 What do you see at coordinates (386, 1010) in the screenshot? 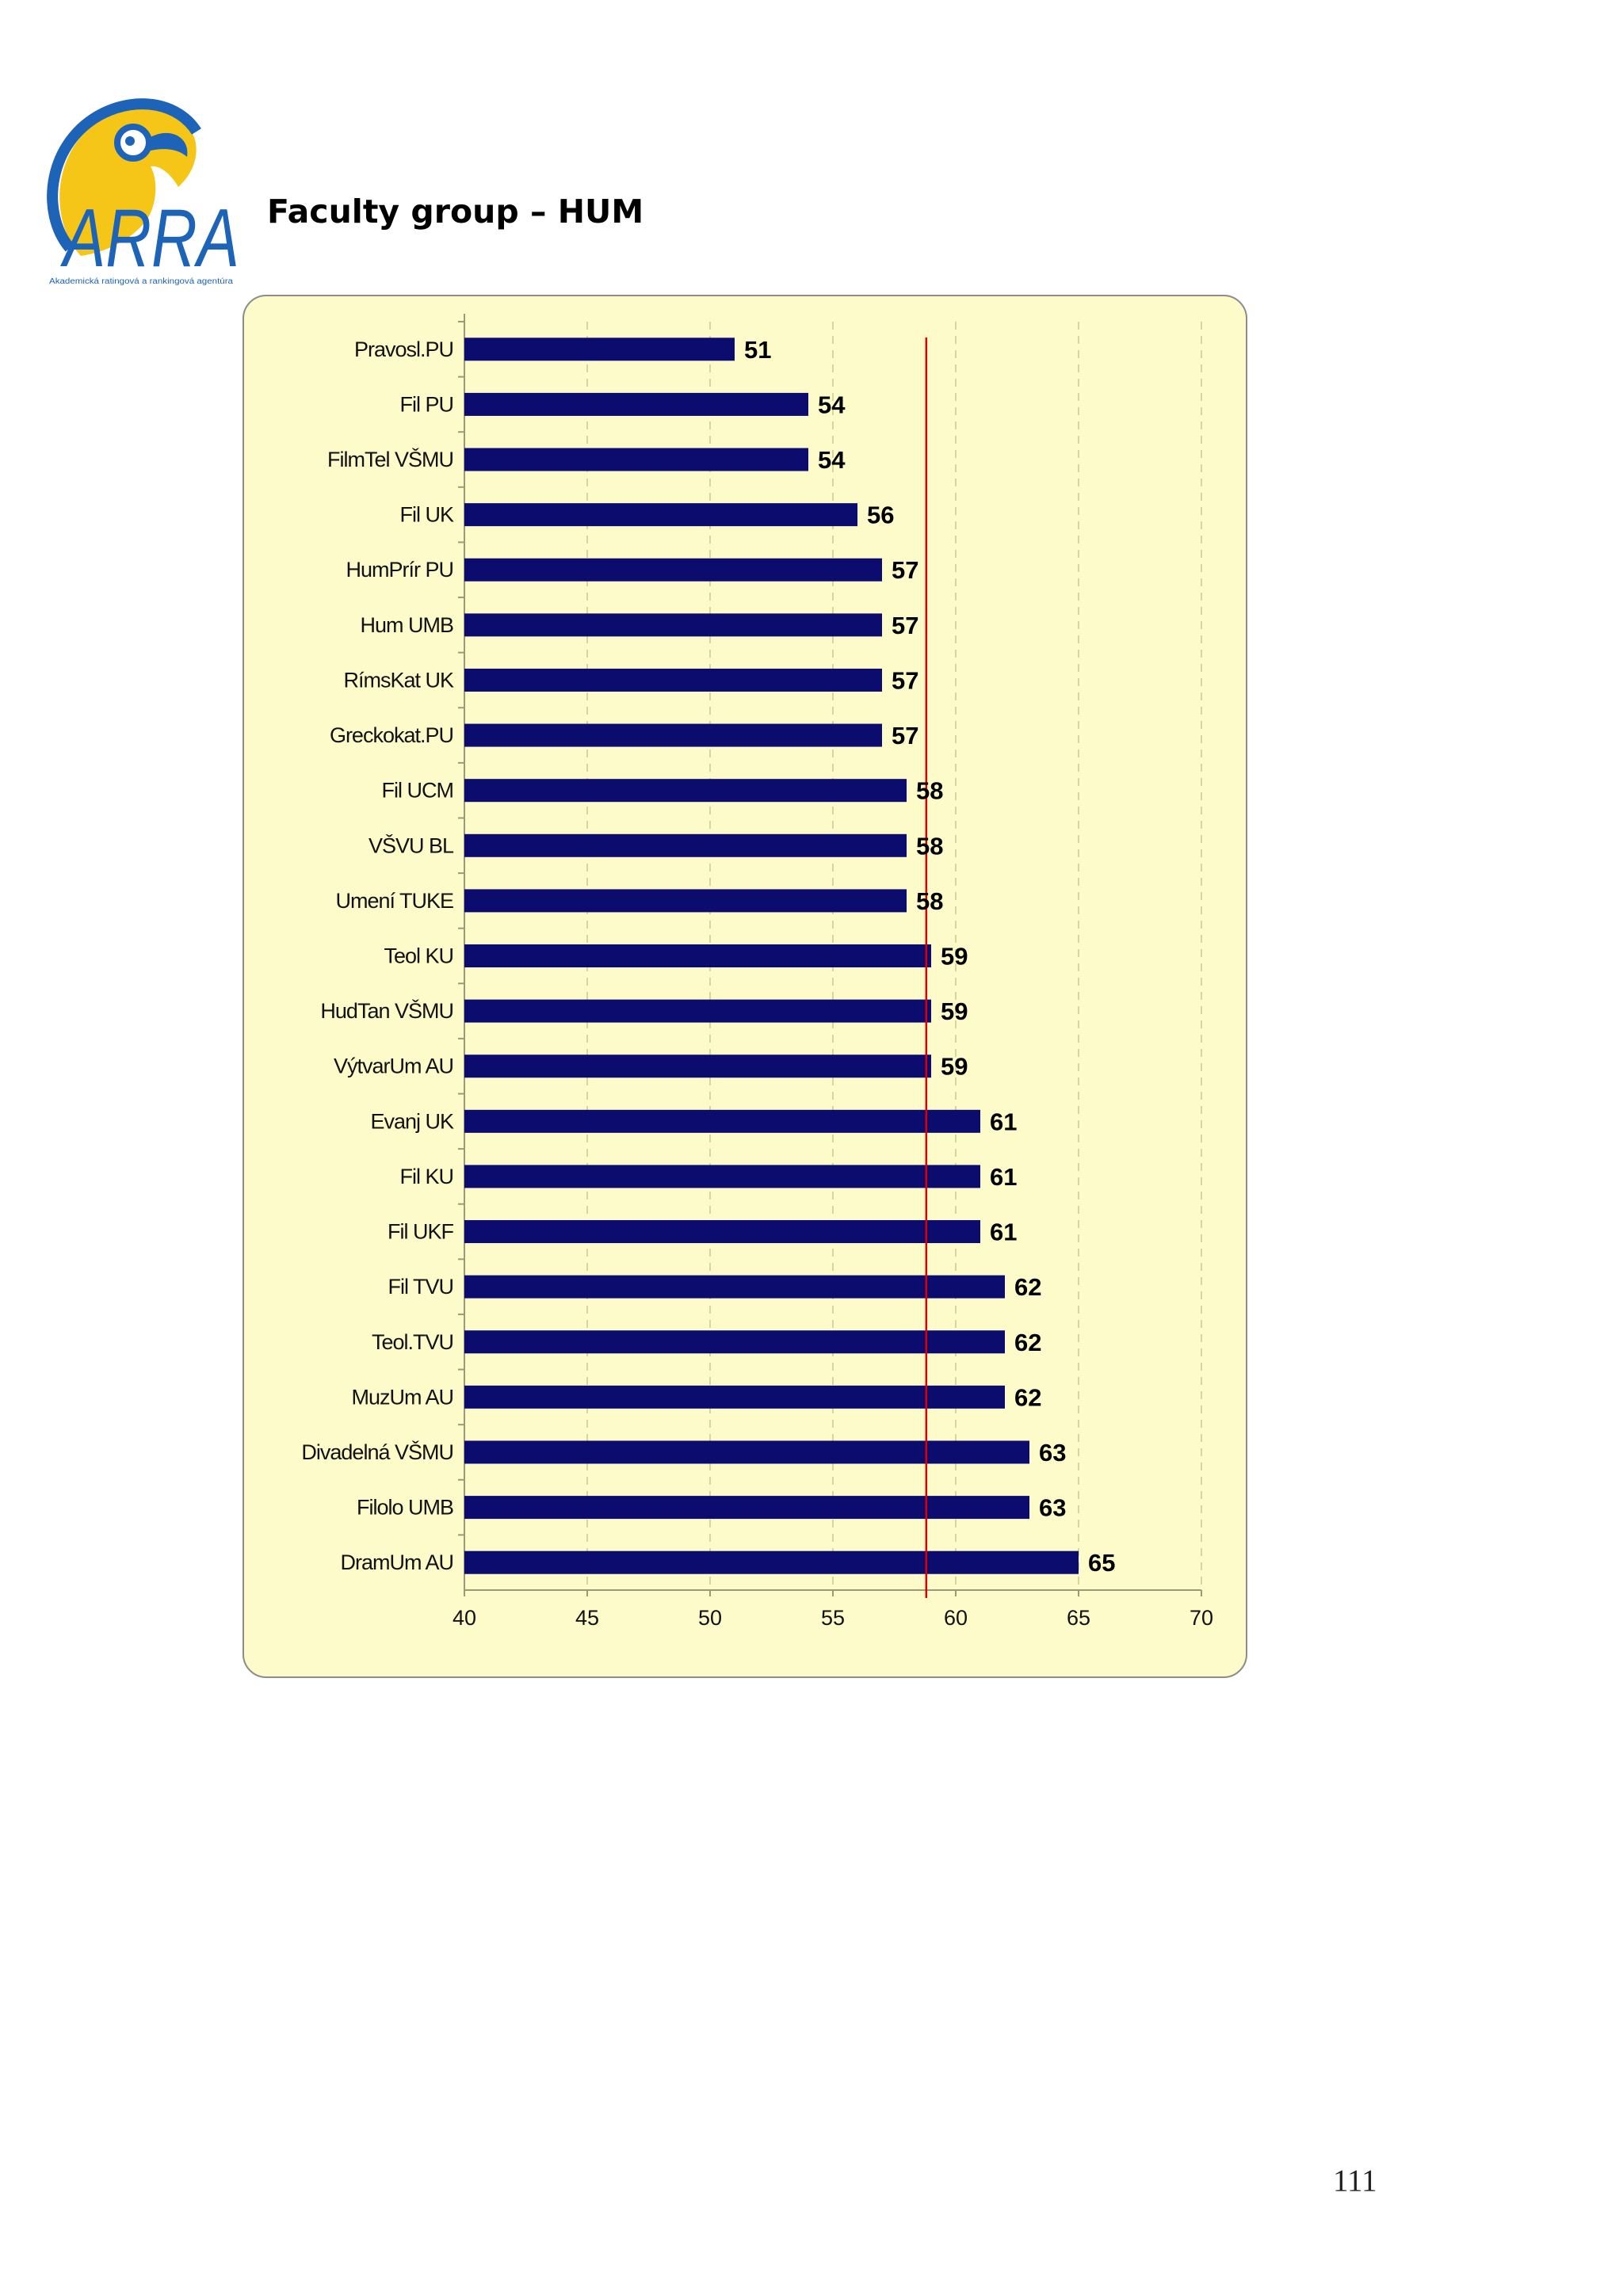
I see `category-label: HudTan VŠMU` at bounding box center [386, 1010].